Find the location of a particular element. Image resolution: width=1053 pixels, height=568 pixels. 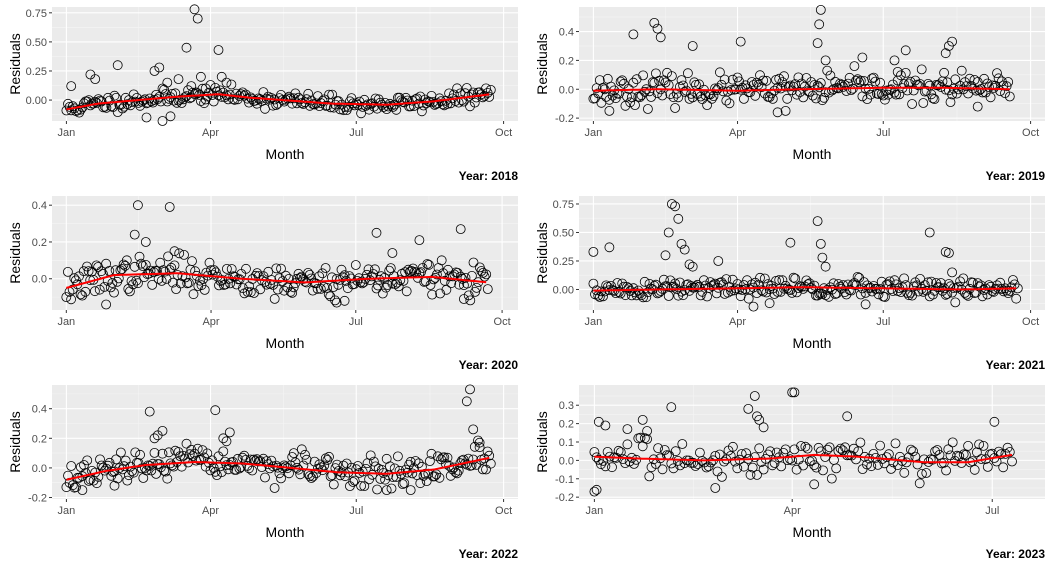

x-tick-label: Oct is located at coordinates (503, 133).